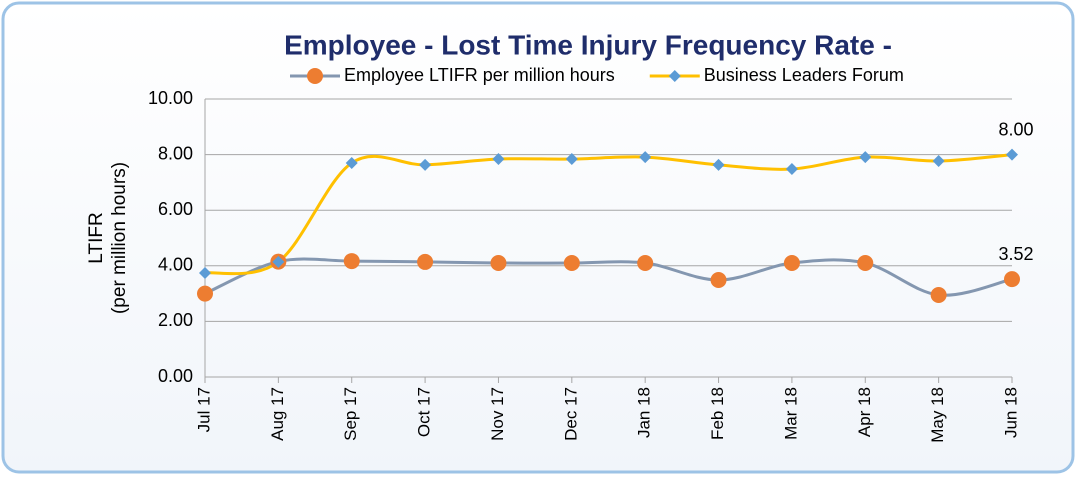  I want to click on data-label: 8.00, so click(1015, 129).